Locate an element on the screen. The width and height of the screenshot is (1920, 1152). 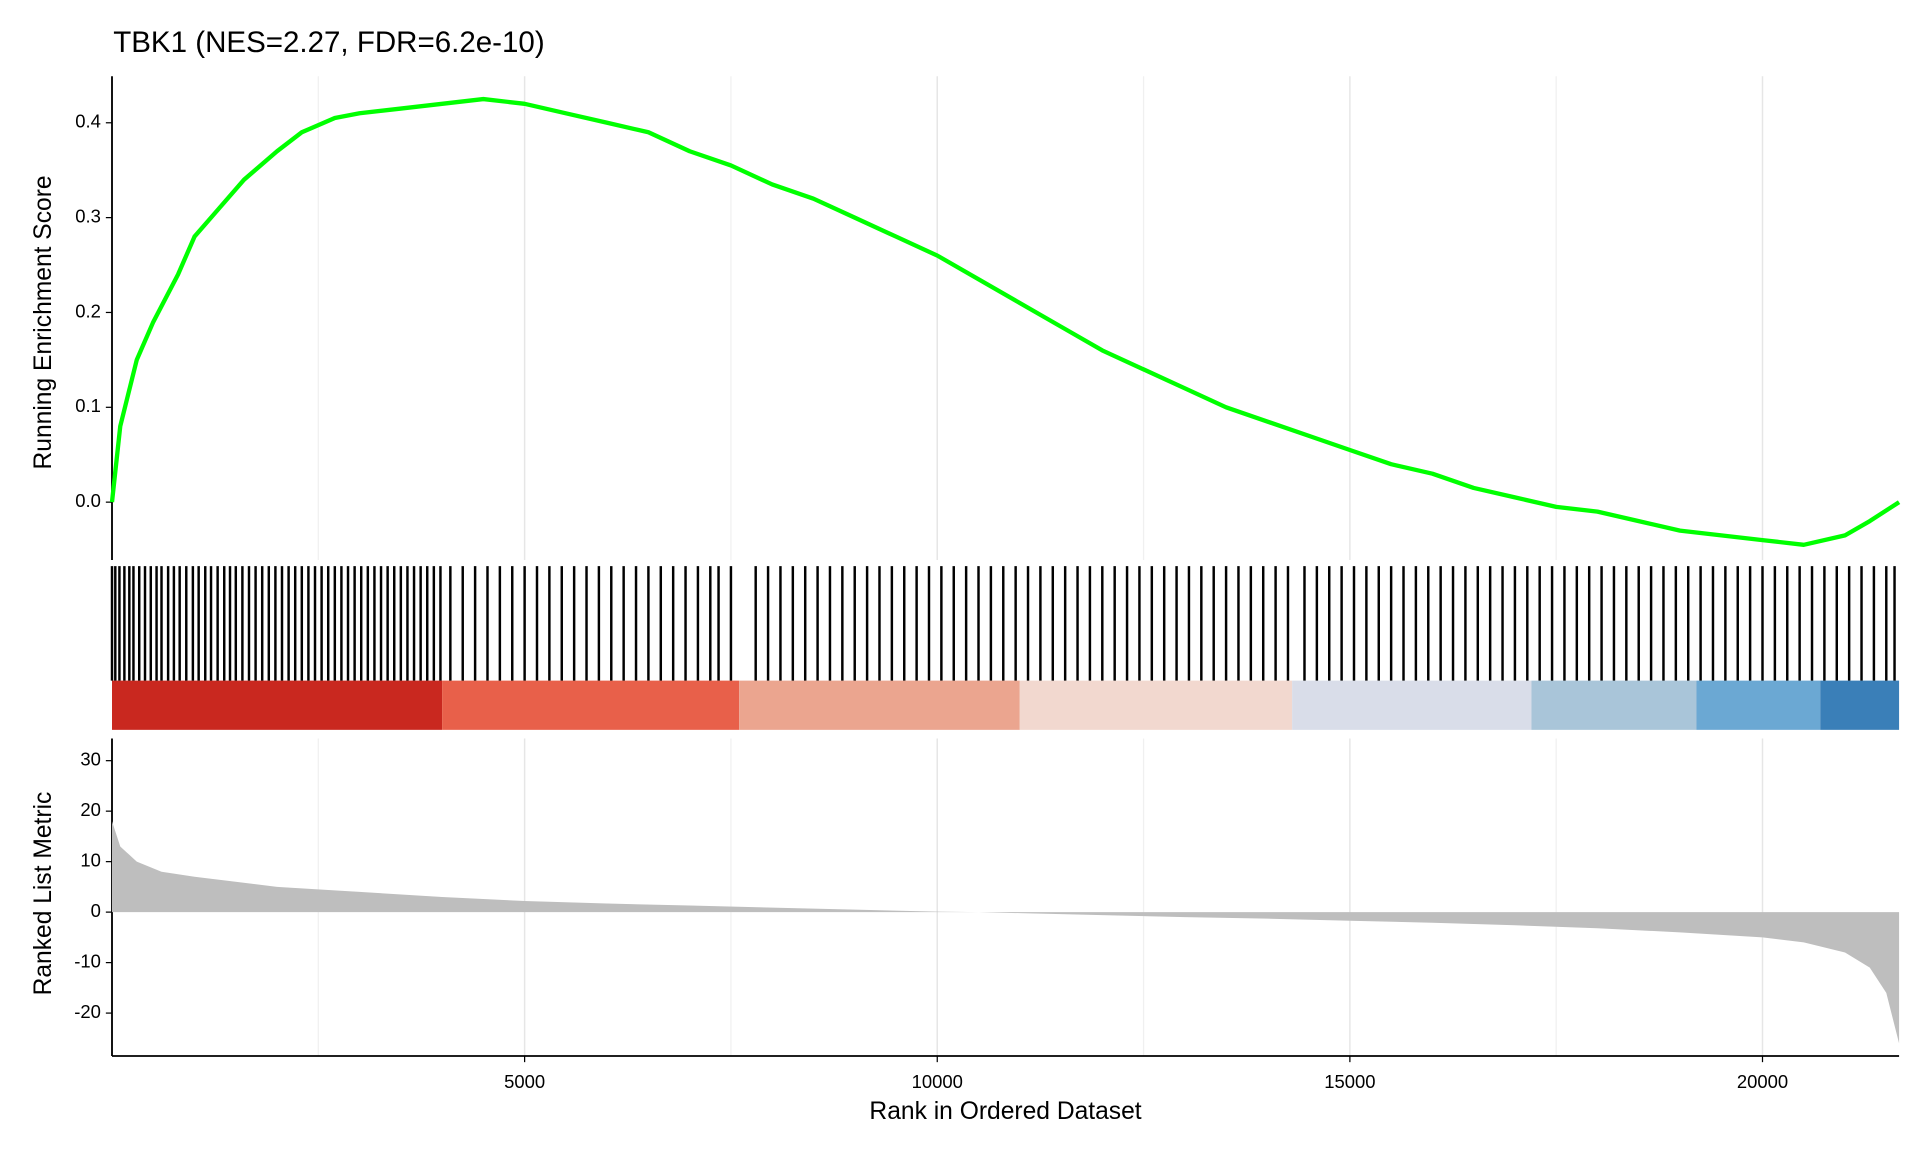
x-axis-title: Rank in Ordered Dataset is located at coordinates (1005, 1111).